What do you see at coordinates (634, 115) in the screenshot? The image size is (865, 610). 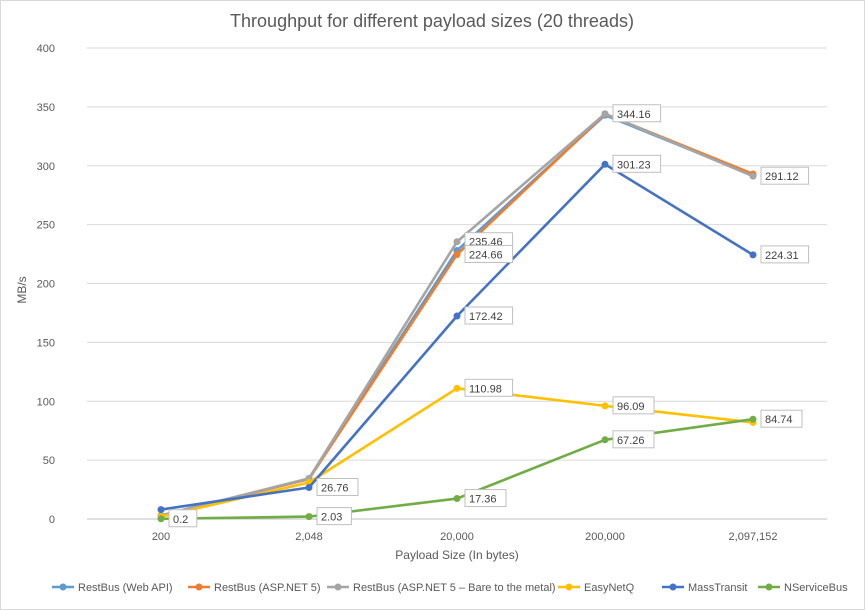 I see `data-label-text: 344.16` at bounding box center [634, 115].